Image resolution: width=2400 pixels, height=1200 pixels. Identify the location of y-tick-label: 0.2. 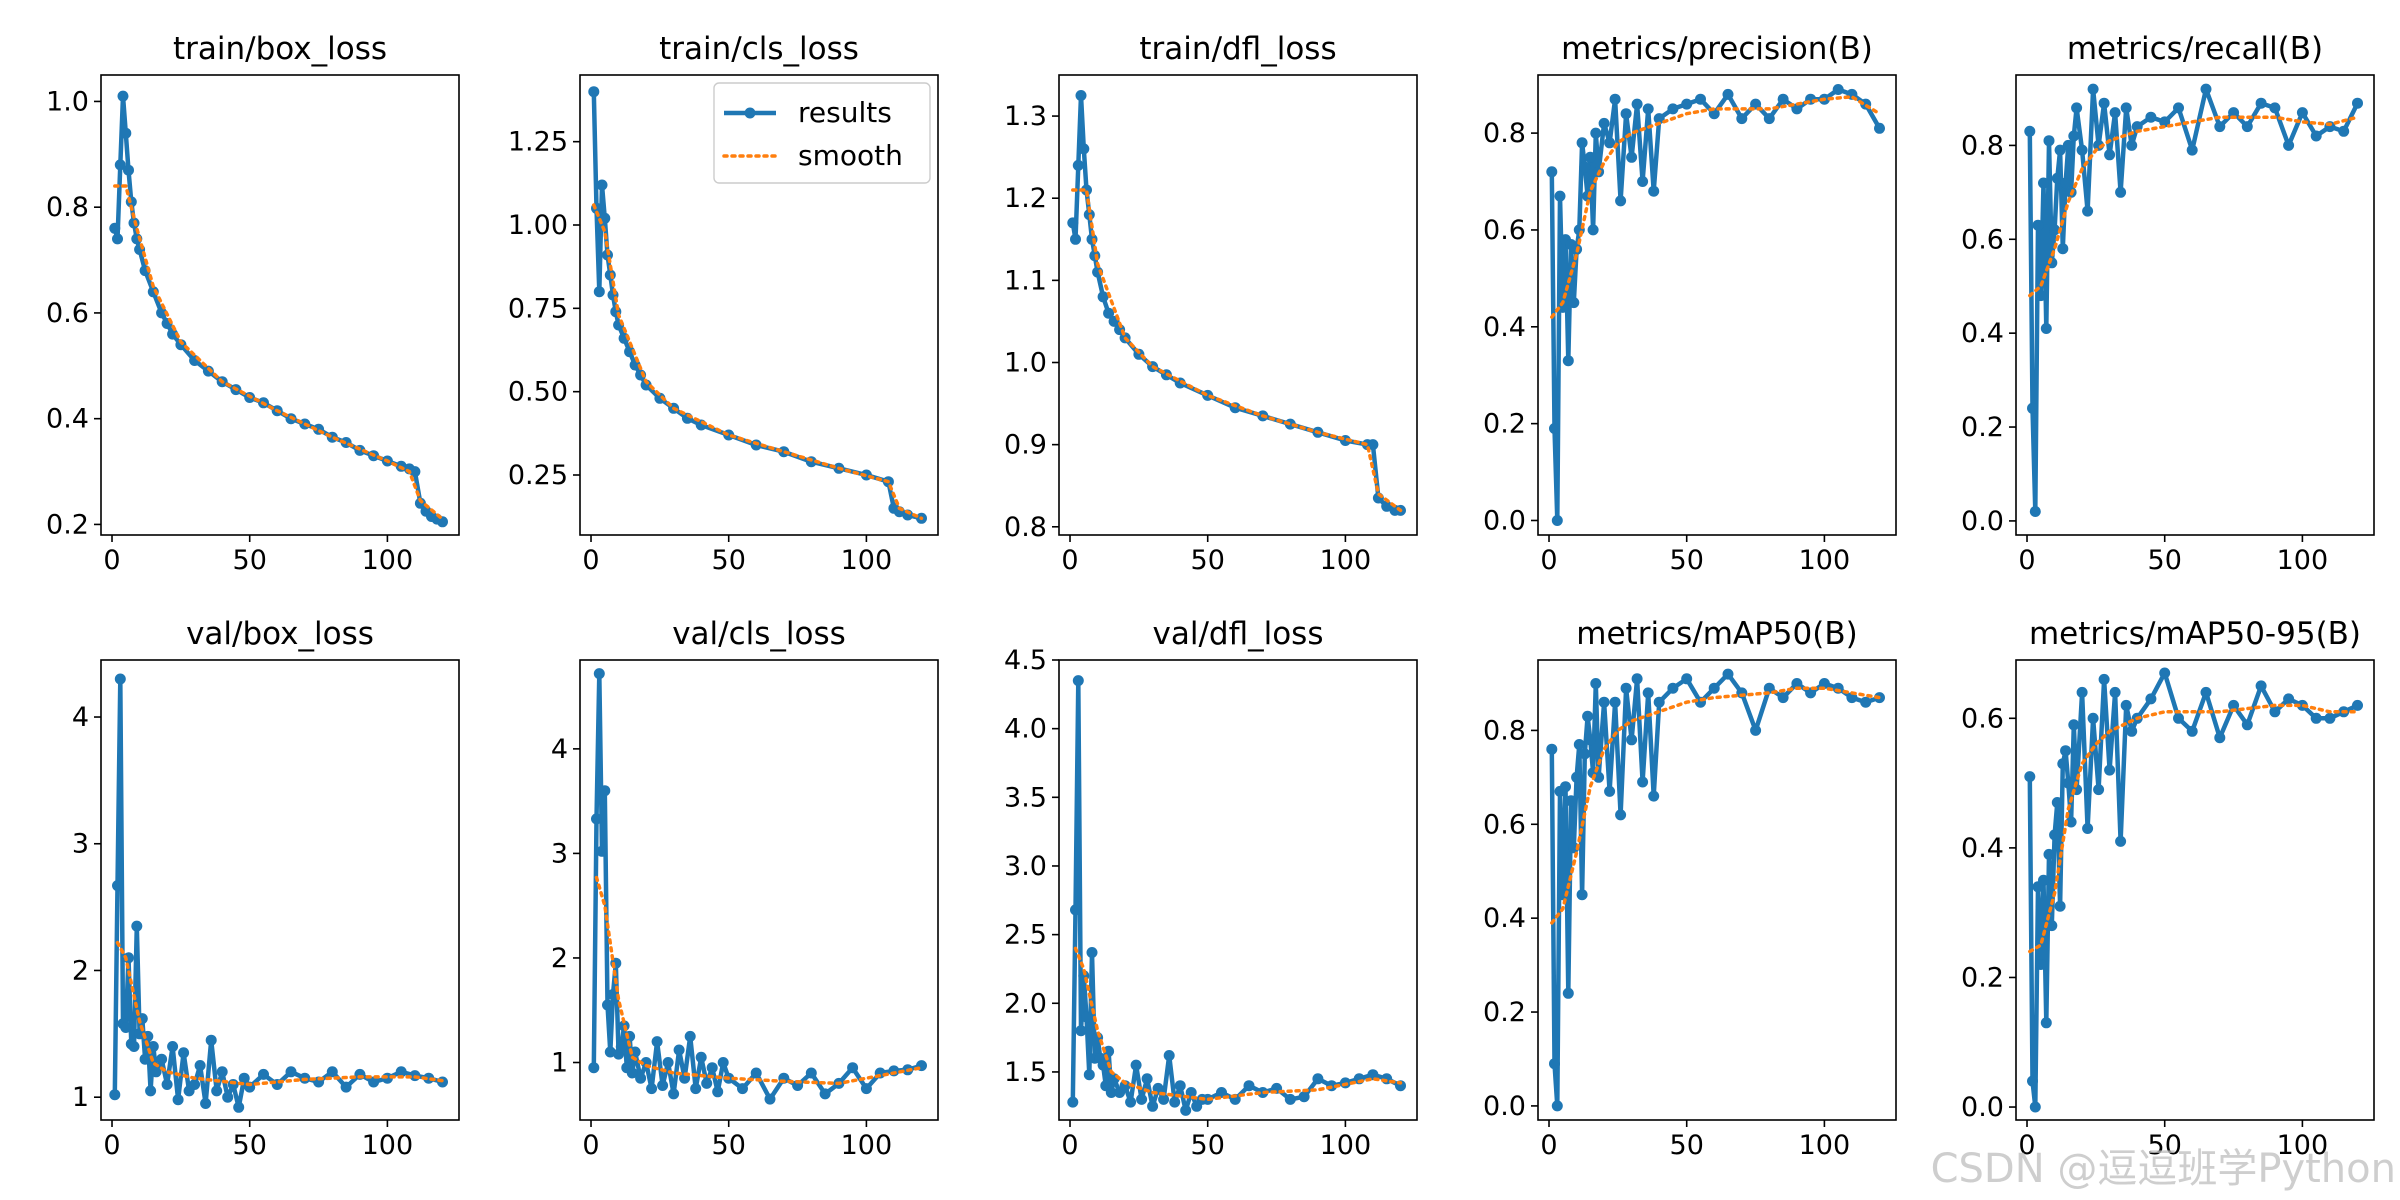
(67, 524).